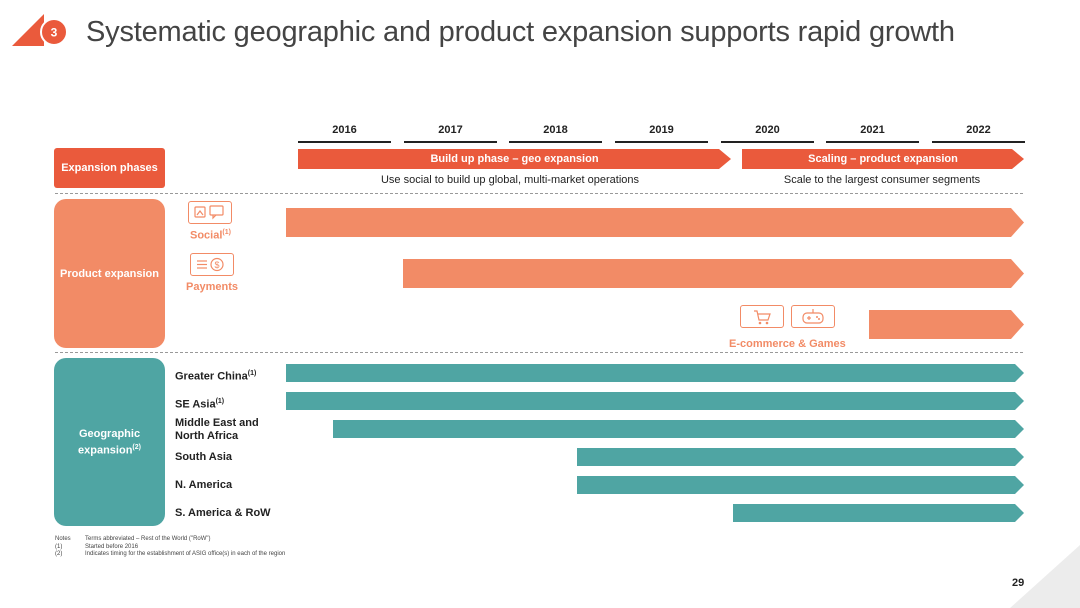 Image resolution: width=1080 pixels, height=608 pixels. What do you see at coordinates (872, 130) in the screenshot?
I see `year-2021: 2021` at bounding box center [872, 130].